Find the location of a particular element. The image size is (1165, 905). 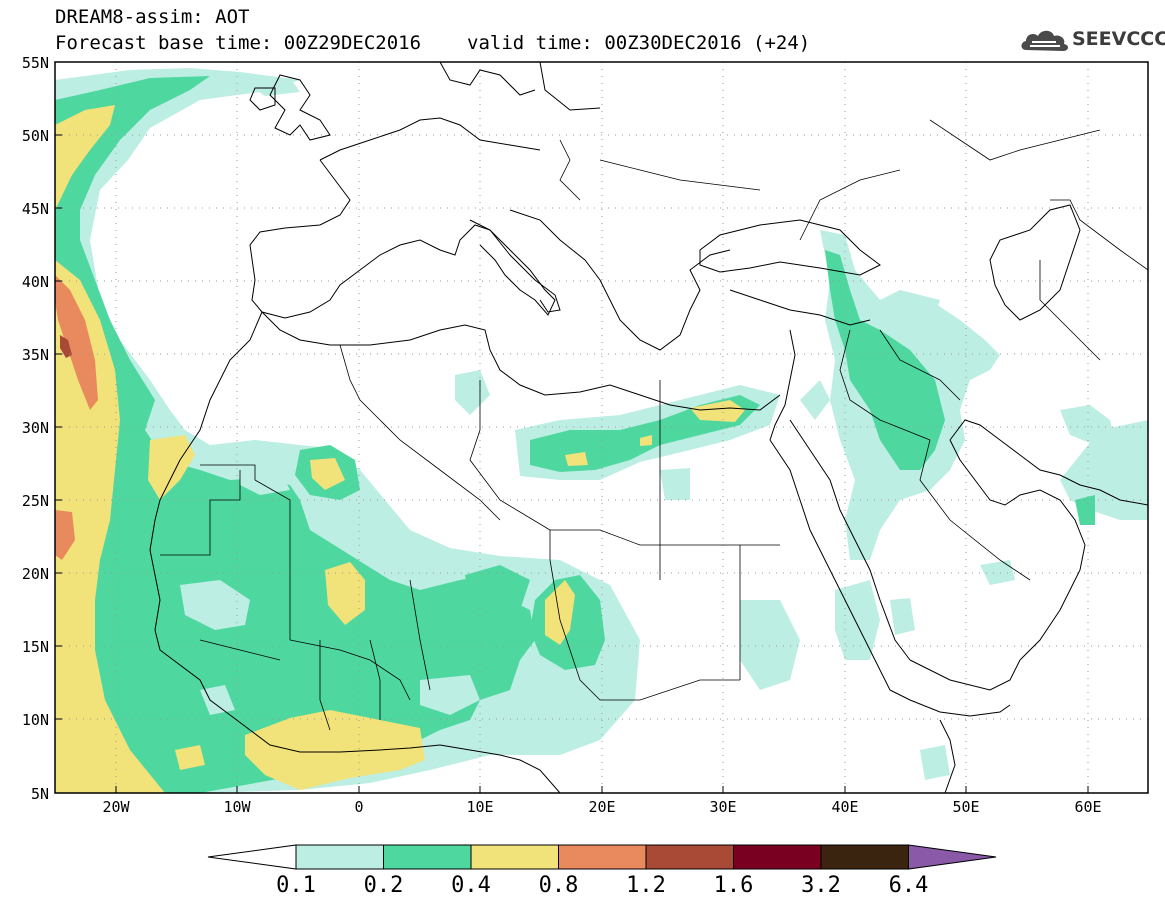

lon-label: 20E is located at coordinates (601, 807).